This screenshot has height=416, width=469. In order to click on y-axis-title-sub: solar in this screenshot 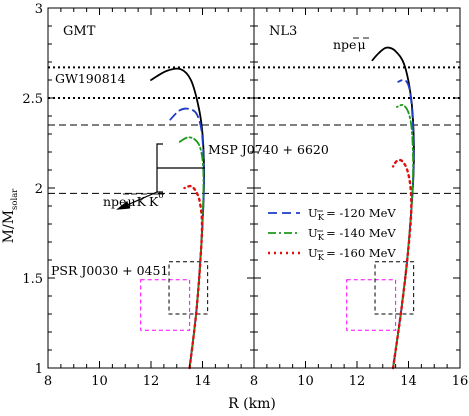, I will do `click(15, 199)`.